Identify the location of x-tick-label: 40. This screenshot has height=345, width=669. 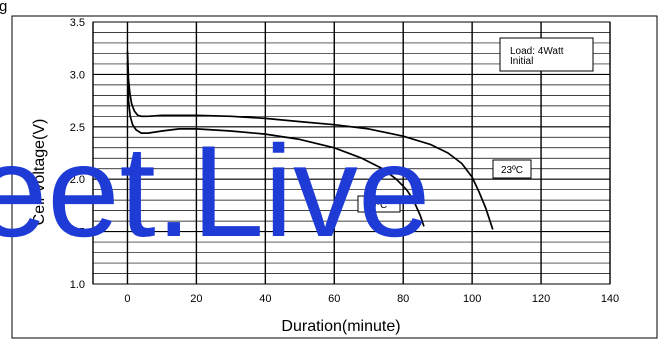
(265, 299).